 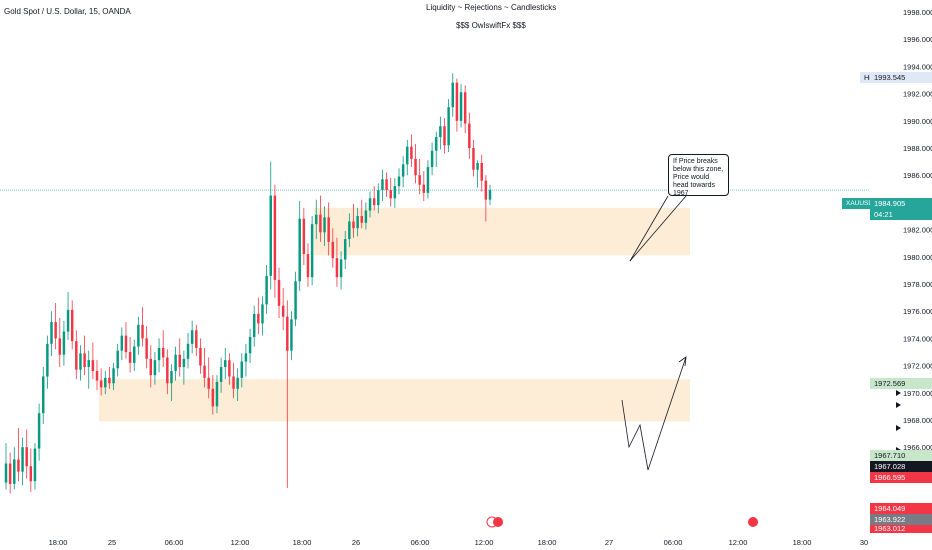 I want to click on y-tick-label: 1986.000, so click(x=917, y=175).